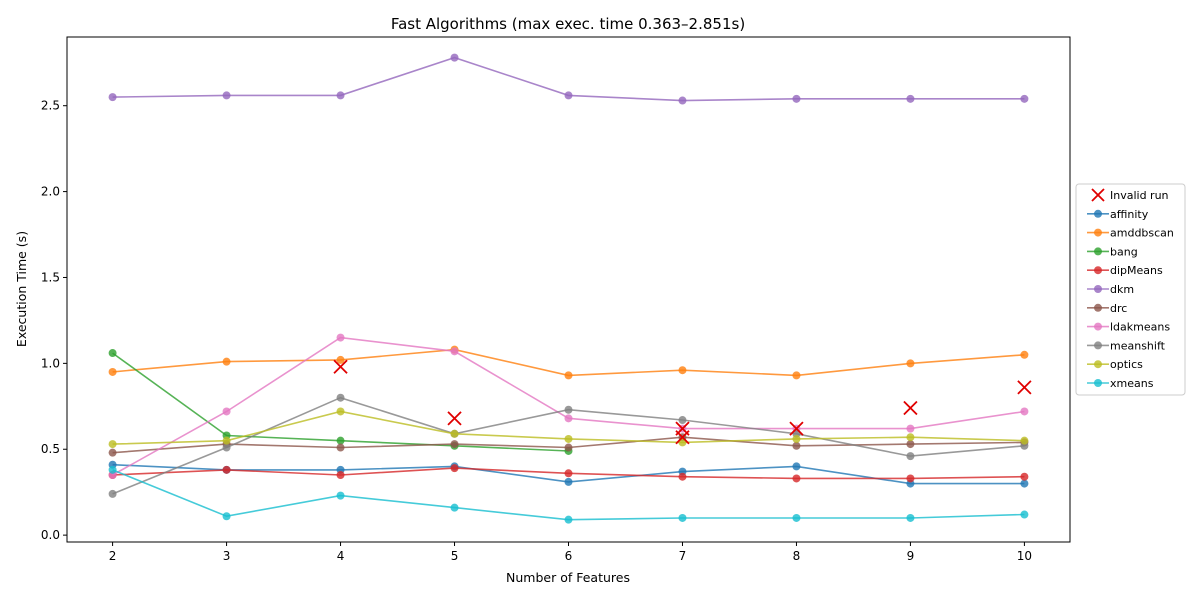 This screenshot has height=600, width=1200. I want to click on legend-label-optics: optics, so click(1126, 364).